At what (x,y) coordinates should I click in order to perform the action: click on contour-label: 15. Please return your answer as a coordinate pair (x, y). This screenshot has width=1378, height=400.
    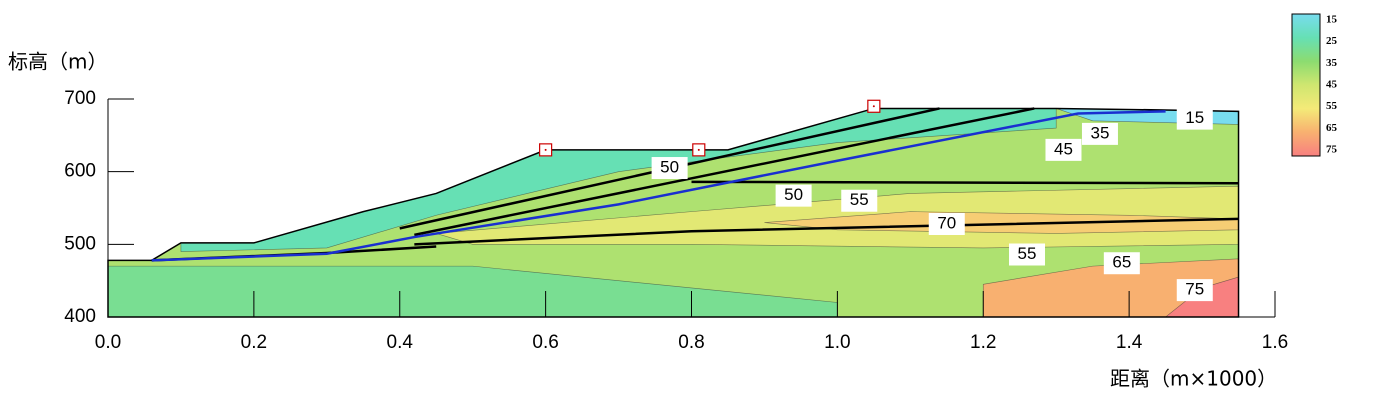
    Looking at the image, I should click on (1194, 117).